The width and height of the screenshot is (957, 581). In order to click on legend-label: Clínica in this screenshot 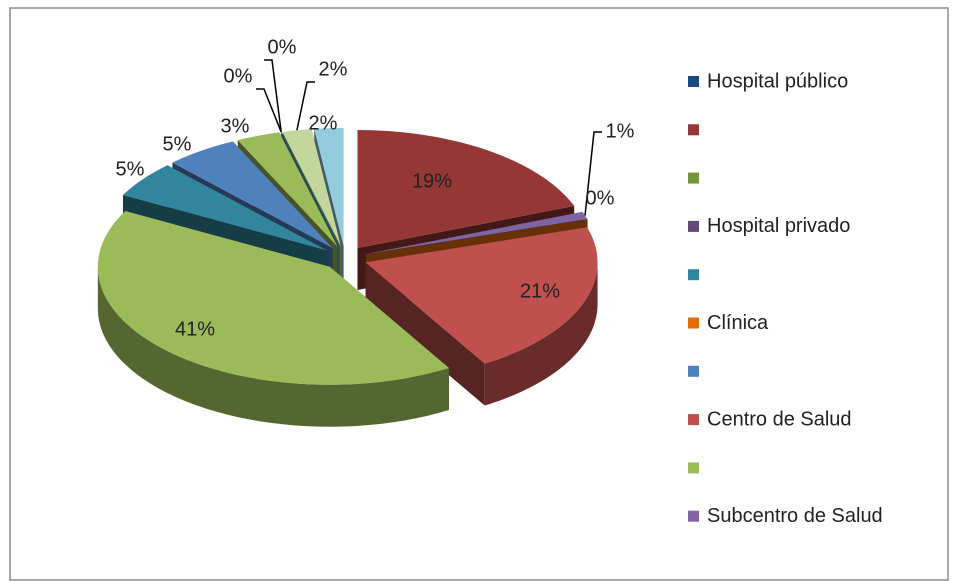, I will do `click(738, 323)`.